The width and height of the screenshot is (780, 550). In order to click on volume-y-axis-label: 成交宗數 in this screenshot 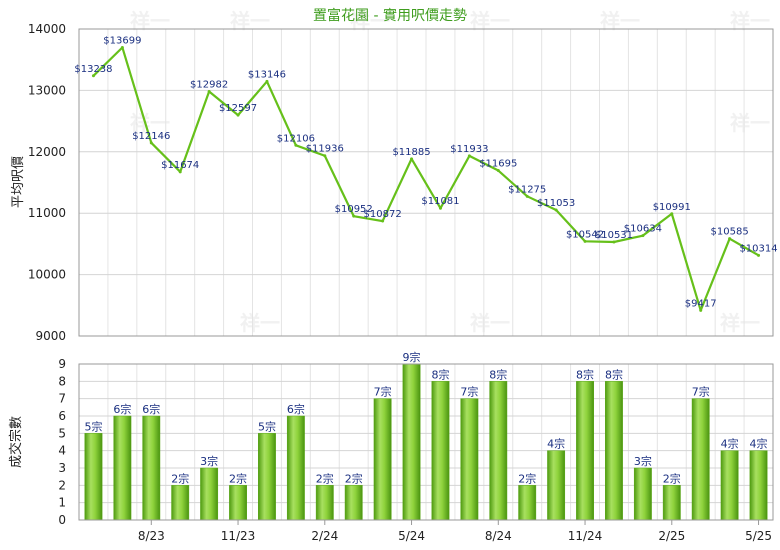, I will do `click(16, 442)`.